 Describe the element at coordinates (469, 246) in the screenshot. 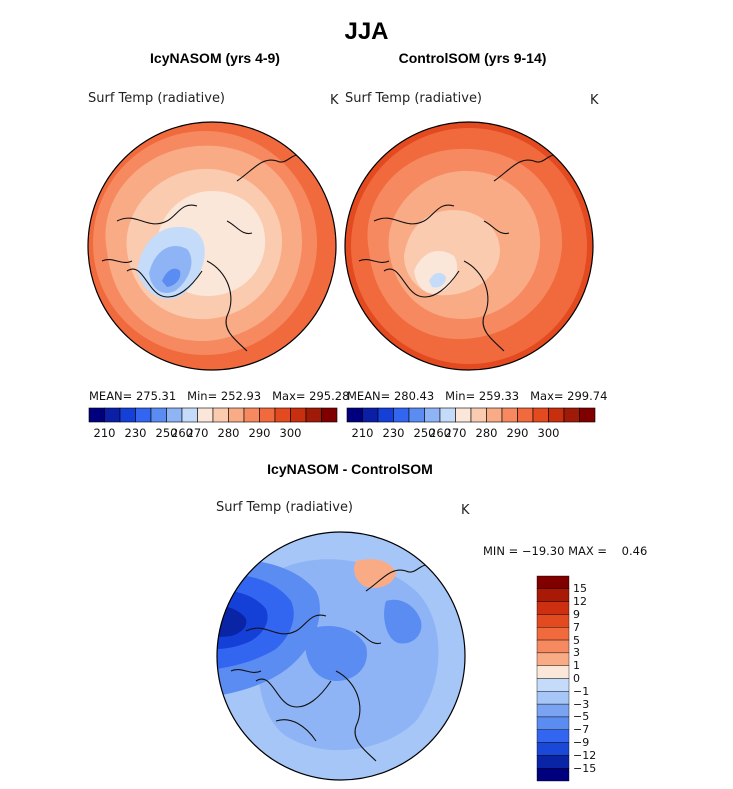

I see `polar-map-controlsom` at that location.